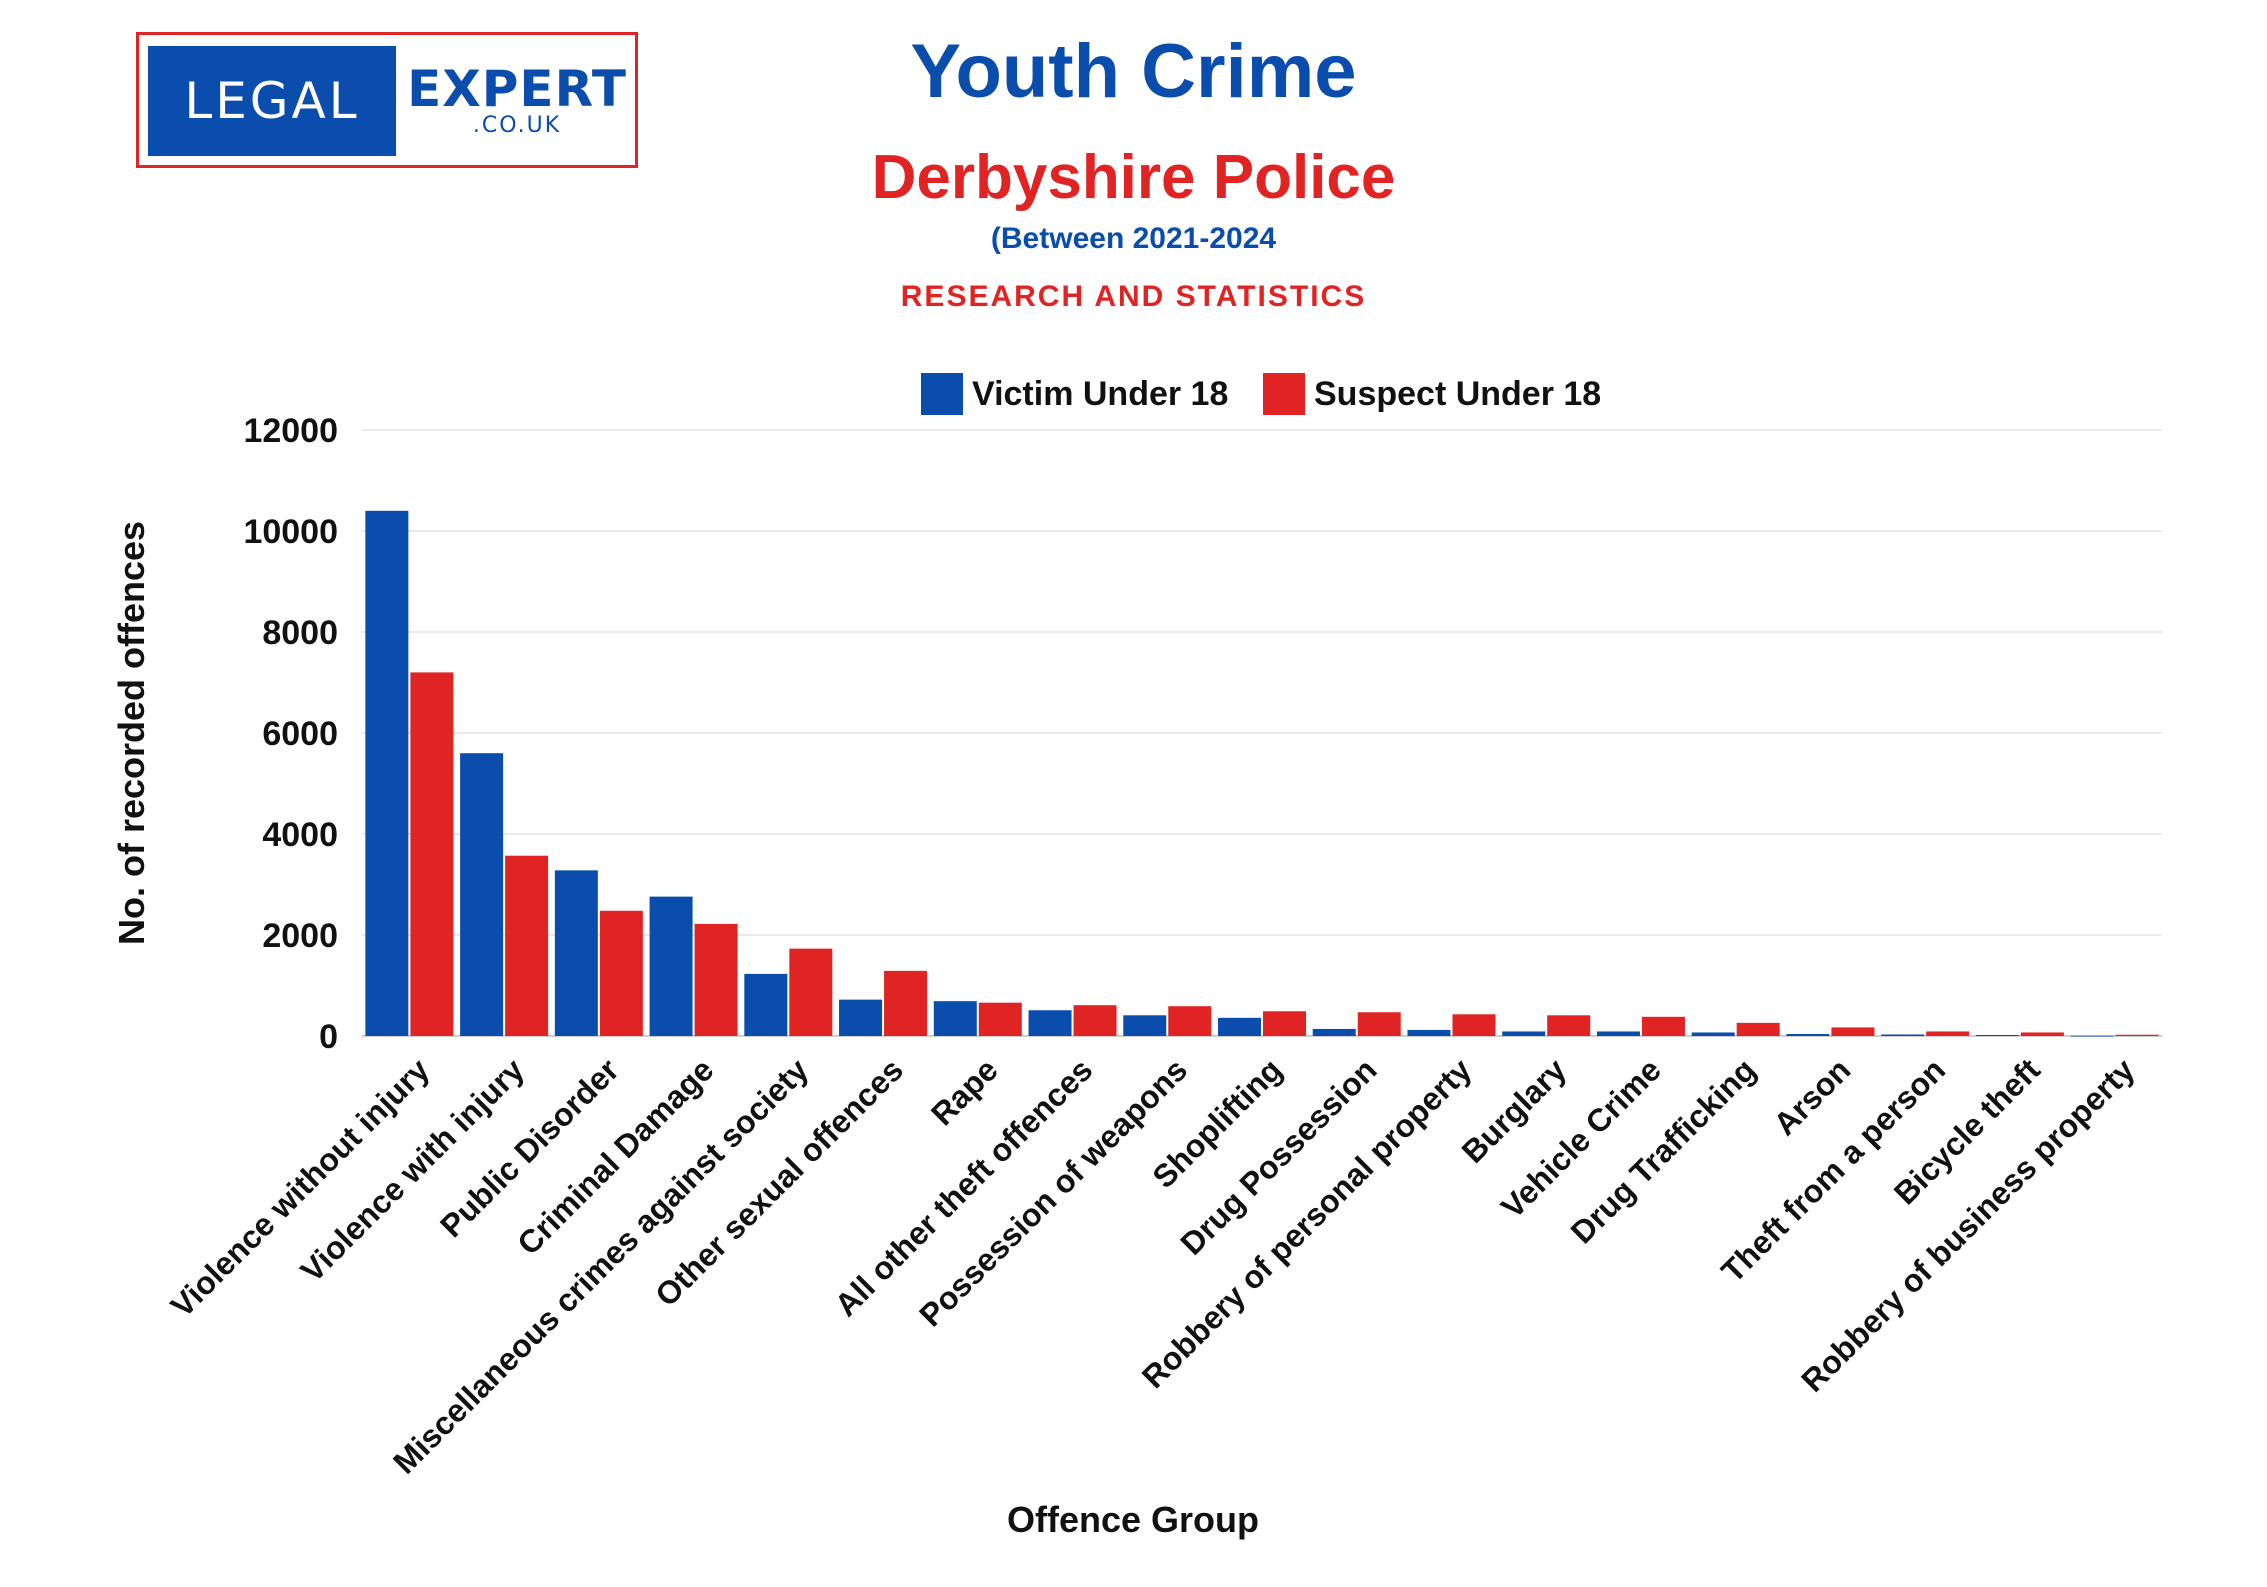 This screenshot has height=1587, width=2267. I want to click on y-tick-label: 0, so click(328, 1037).